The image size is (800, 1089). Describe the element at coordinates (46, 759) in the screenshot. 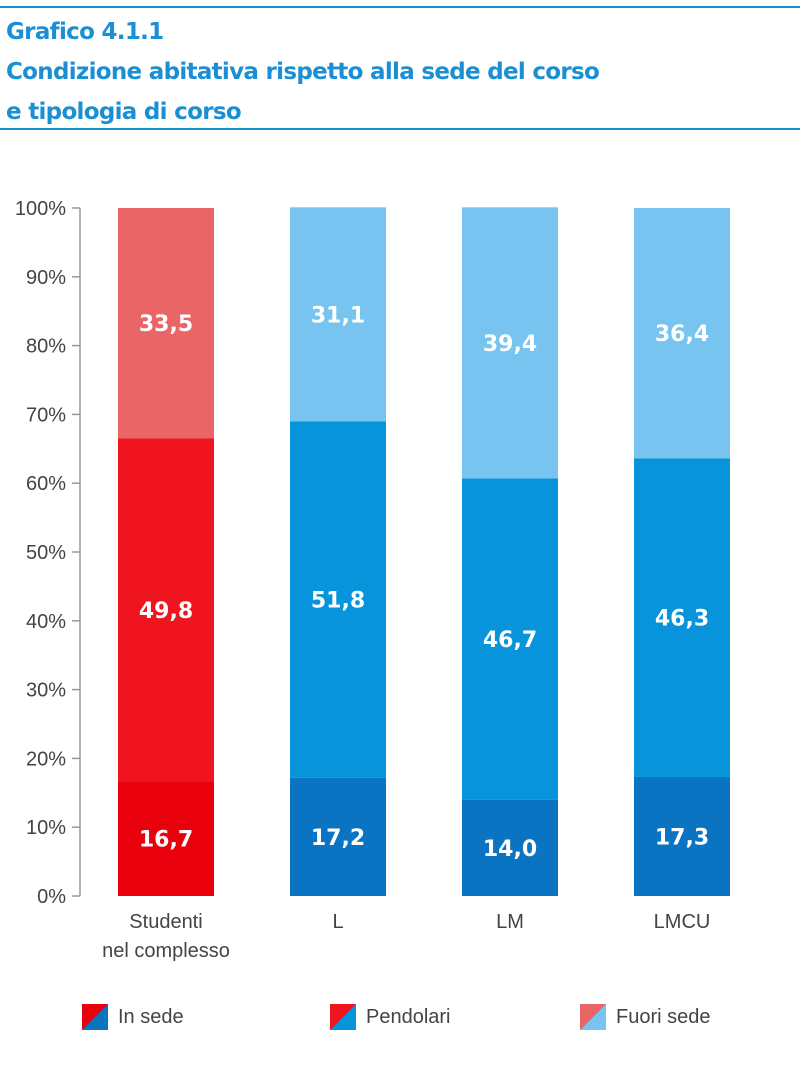

I see `y-tick-label: 20%` at that location.